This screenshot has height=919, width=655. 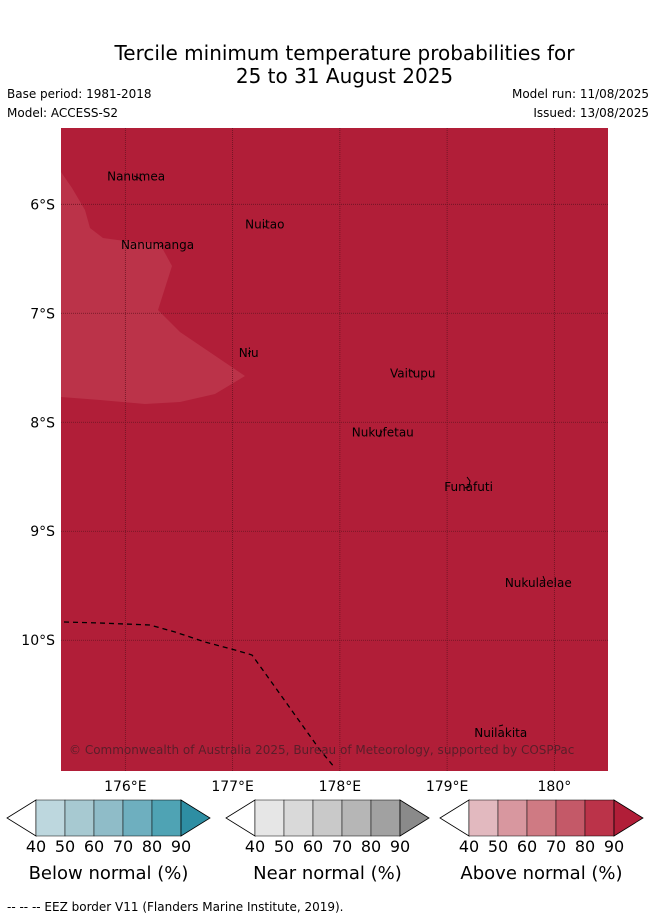 I want to click on place-label: Nanumea, so click(x=136, y=176).